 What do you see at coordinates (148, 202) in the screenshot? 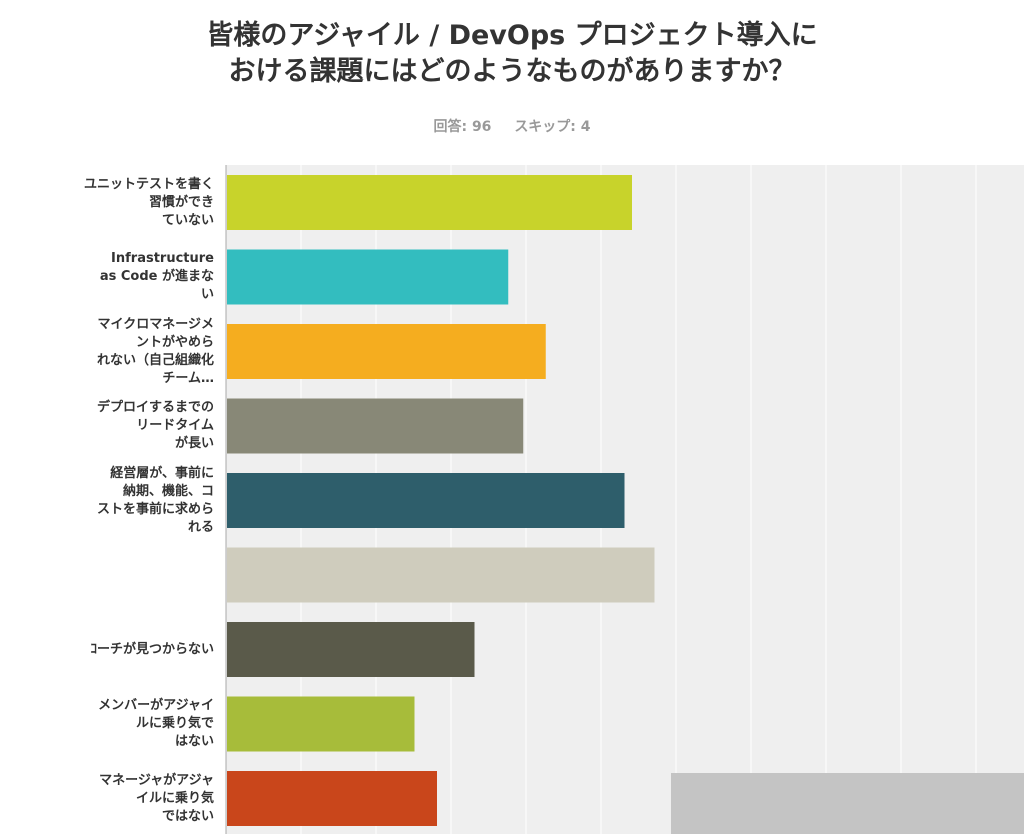
I see `category-label: ユニットテストを書く 習慣ができ ていない` at bounding box center [148, 202].